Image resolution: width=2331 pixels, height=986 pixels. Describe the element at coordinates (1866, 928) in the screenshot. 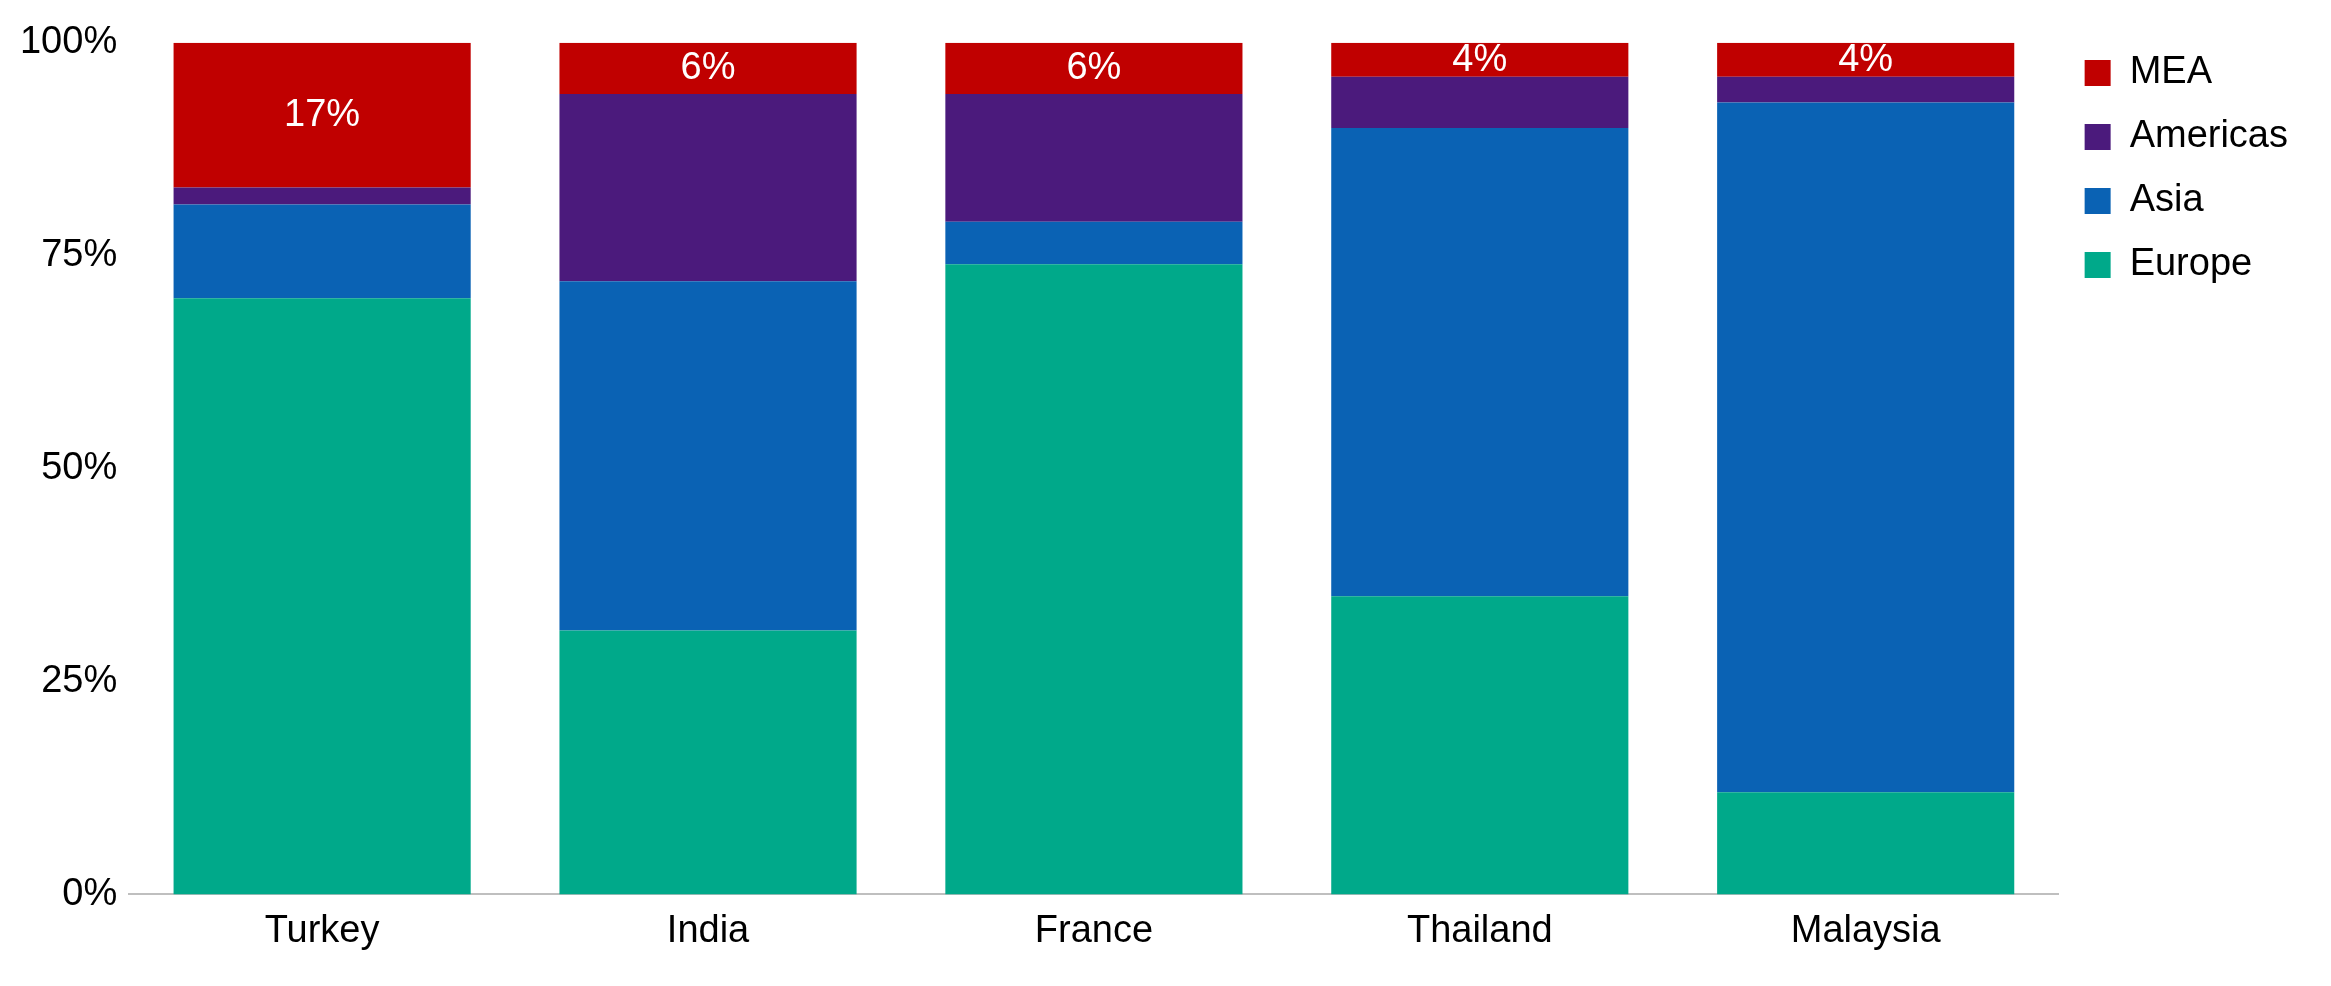

I see `x-tick-label: Malaysia` at that location.